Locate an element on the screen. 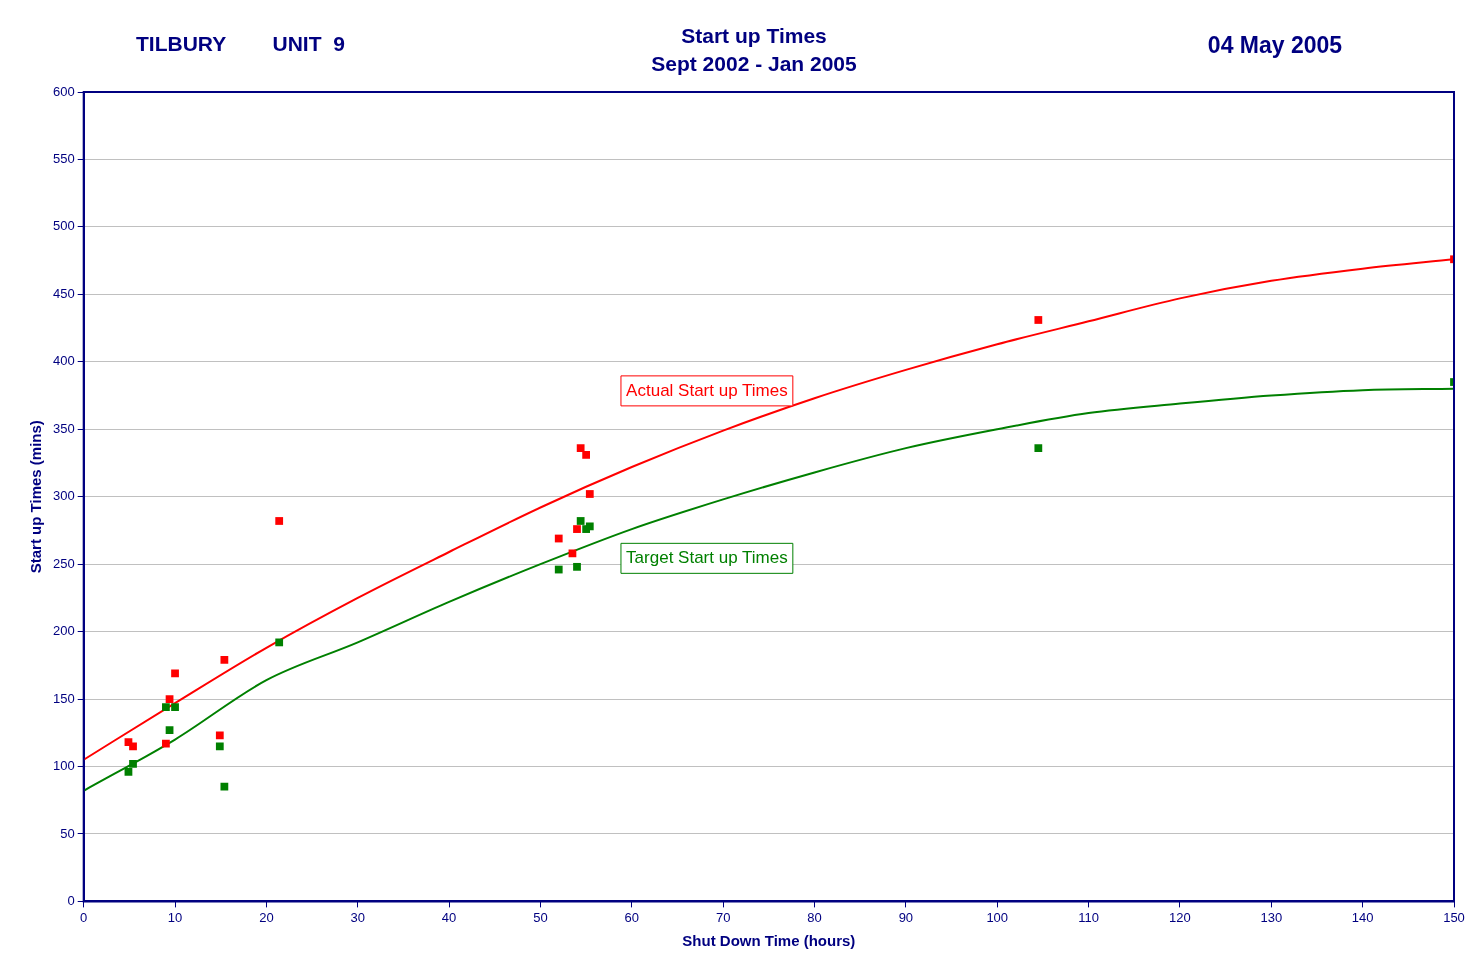 The image size is (1482, 967). y-tick-label: 250 is located at coordinates (63, 563).